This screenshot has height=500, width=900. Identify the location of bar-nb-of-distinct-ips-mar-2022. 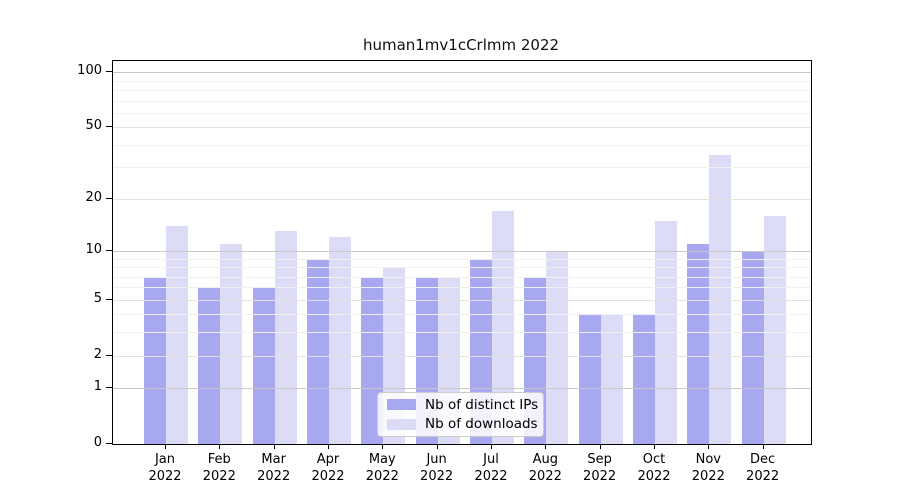
(263, 365).